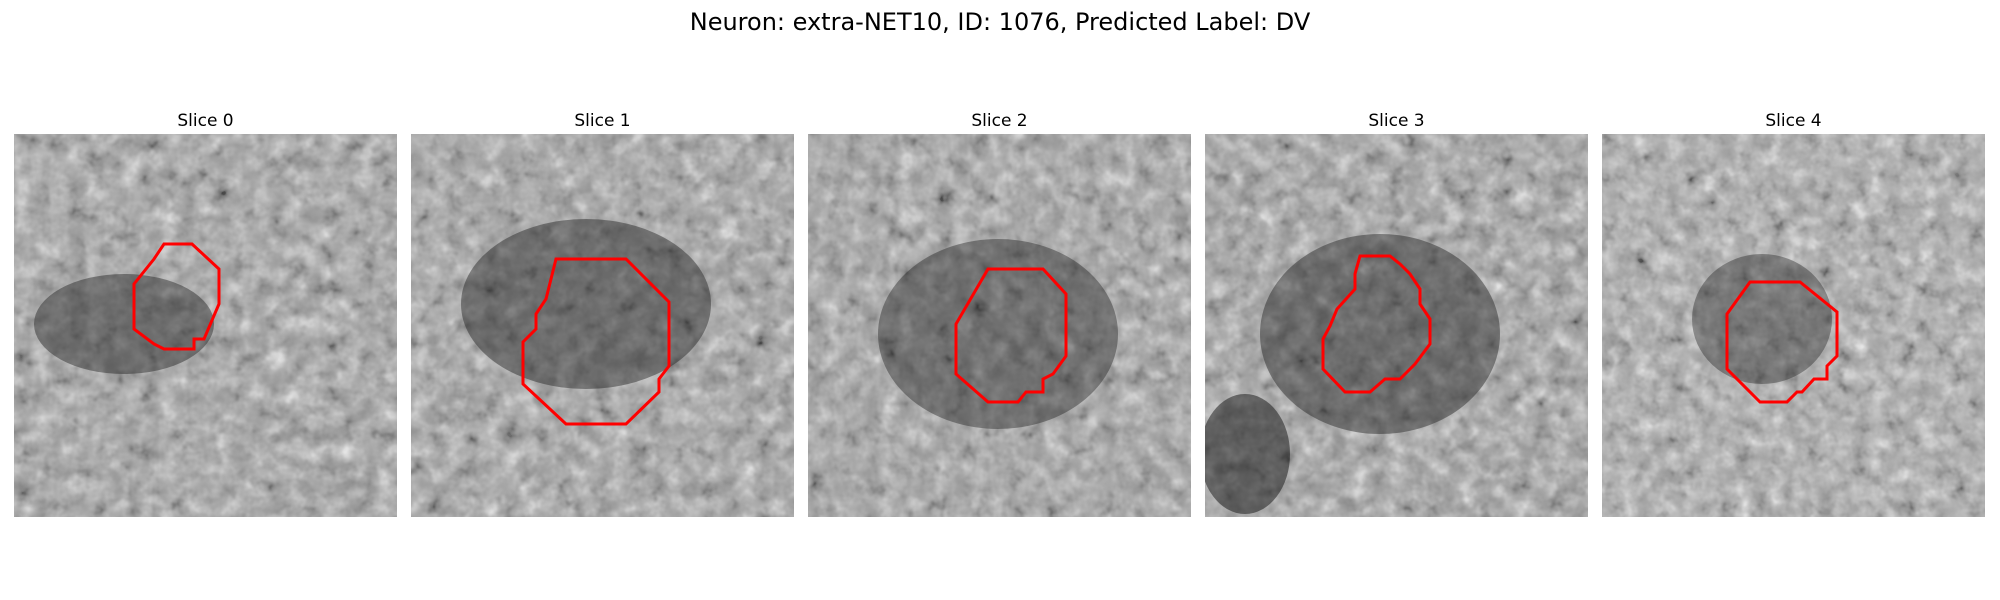  I want to click on slice-panel-1: Slice 1, so click(602, 312).